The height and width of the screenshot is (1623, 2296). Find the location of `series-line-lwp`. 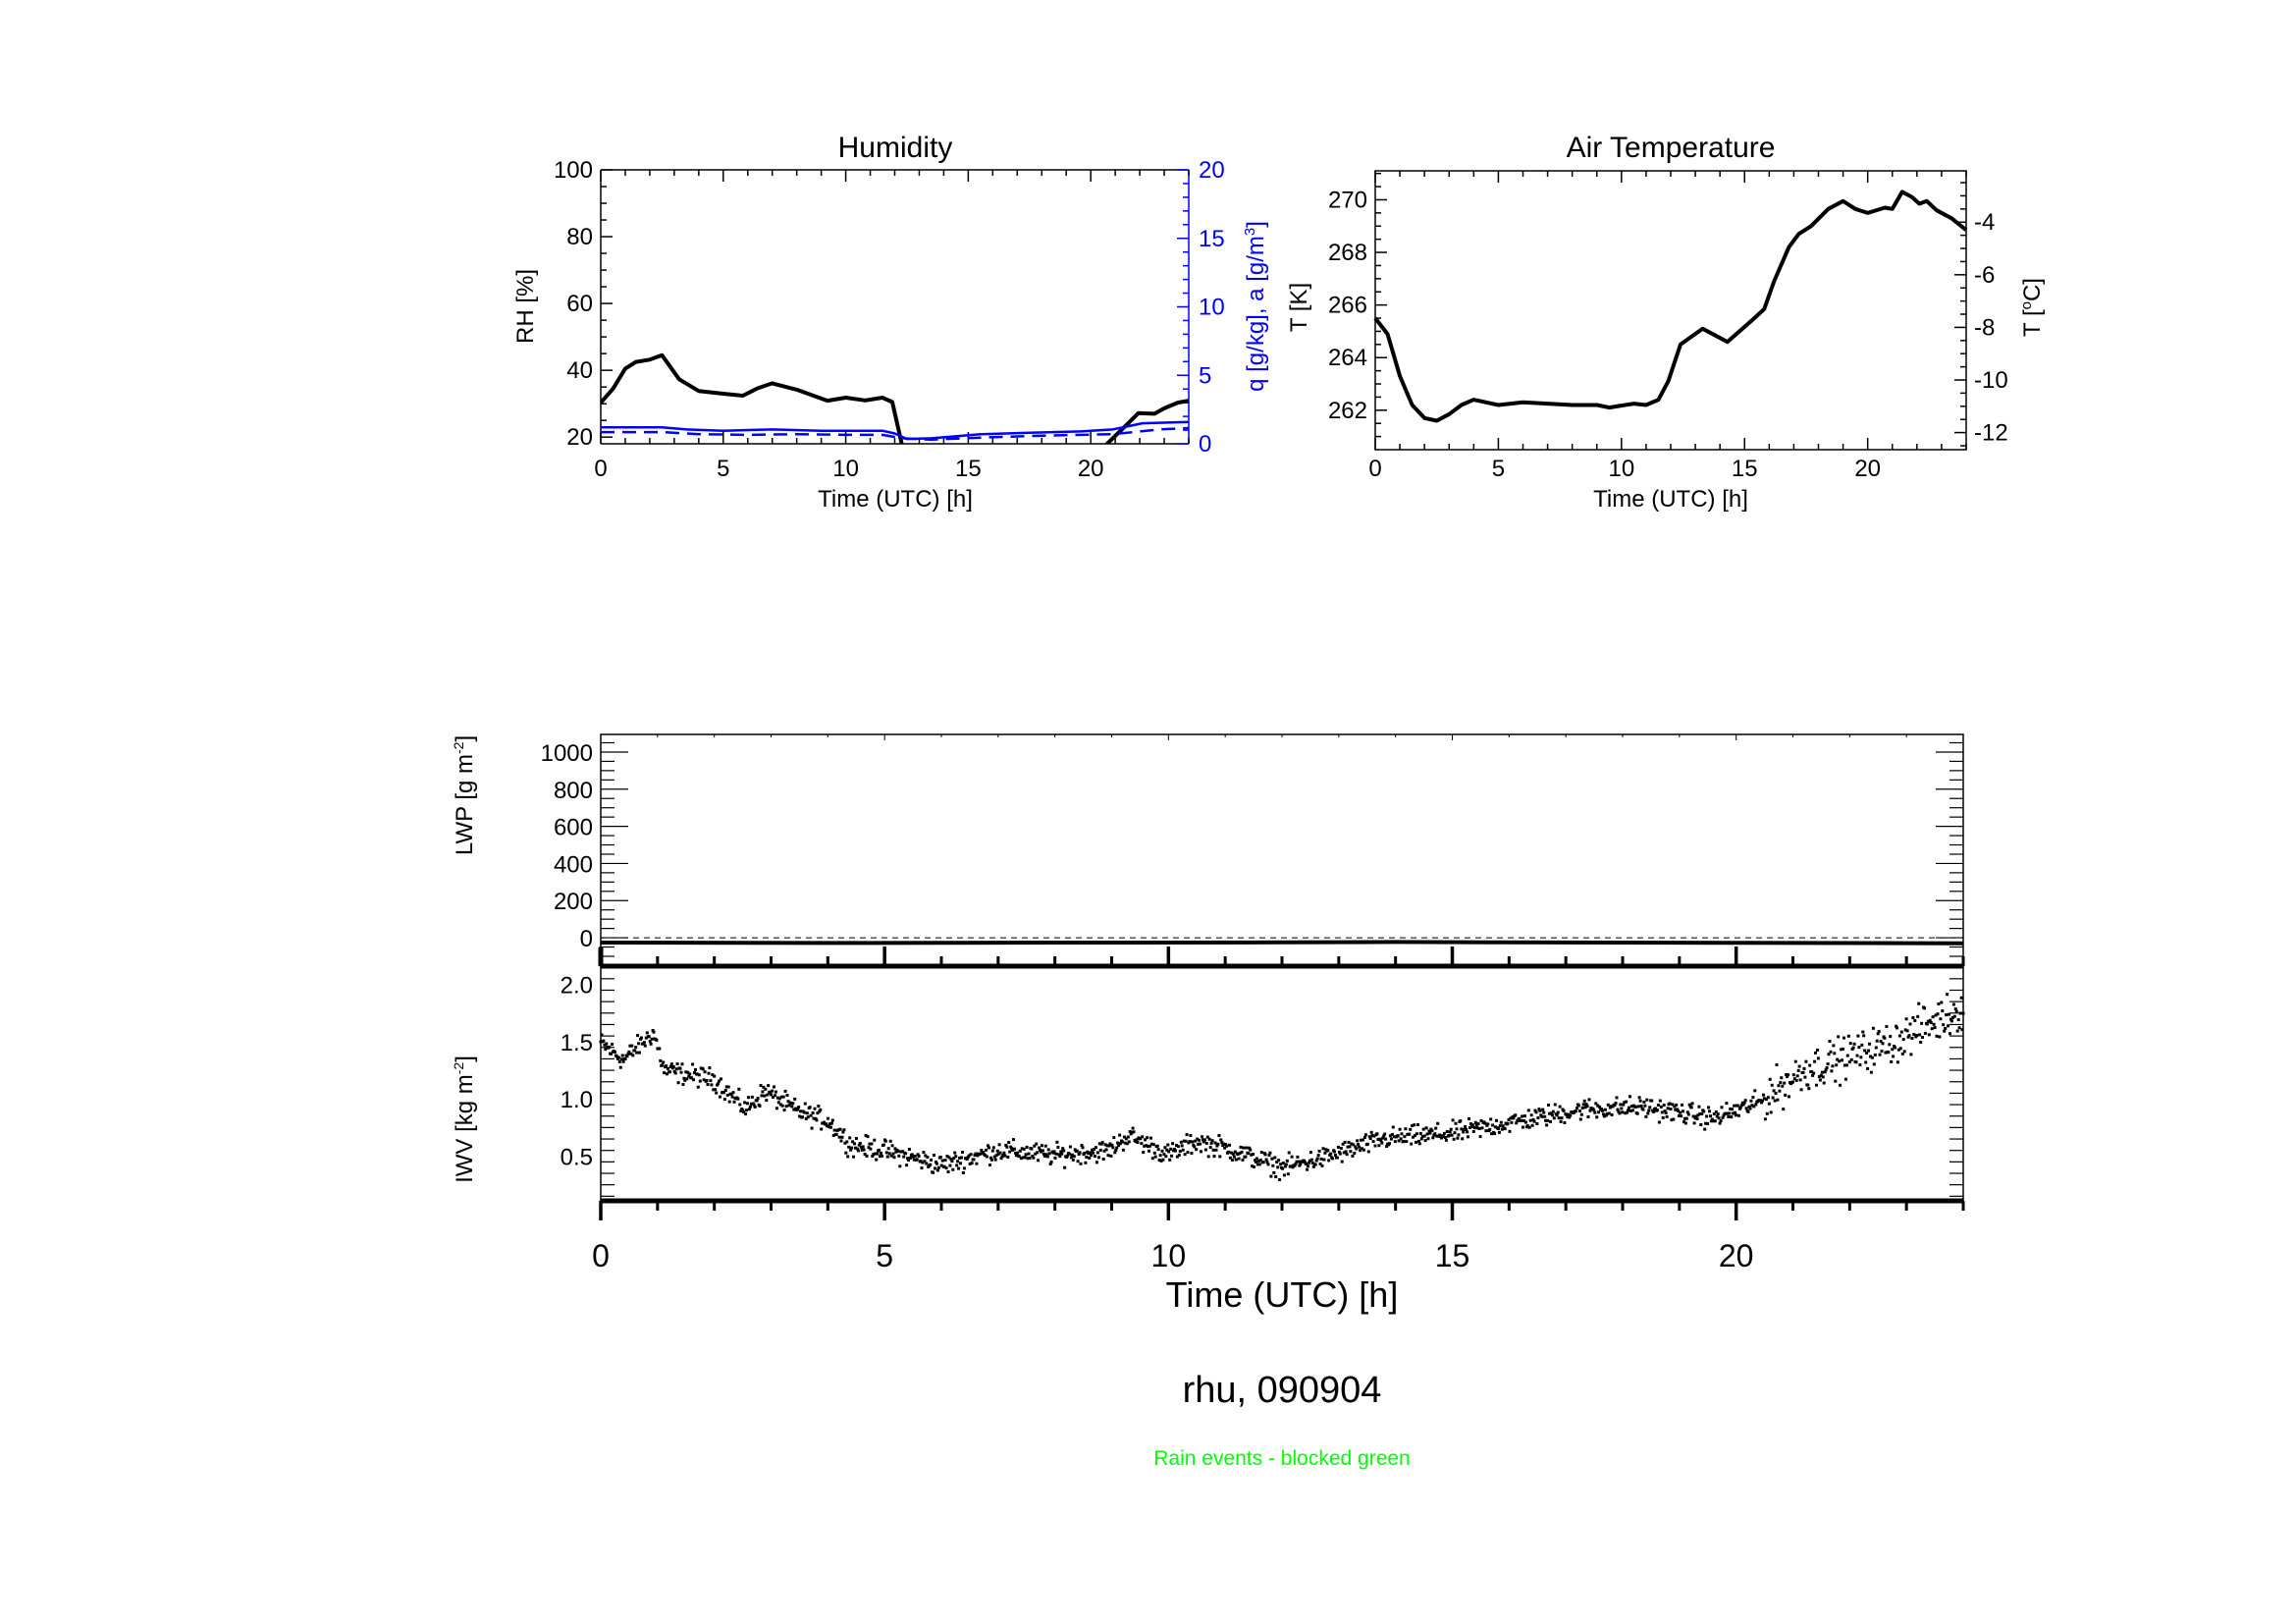

series-line-lwp is located at coordinates (1282, 943).